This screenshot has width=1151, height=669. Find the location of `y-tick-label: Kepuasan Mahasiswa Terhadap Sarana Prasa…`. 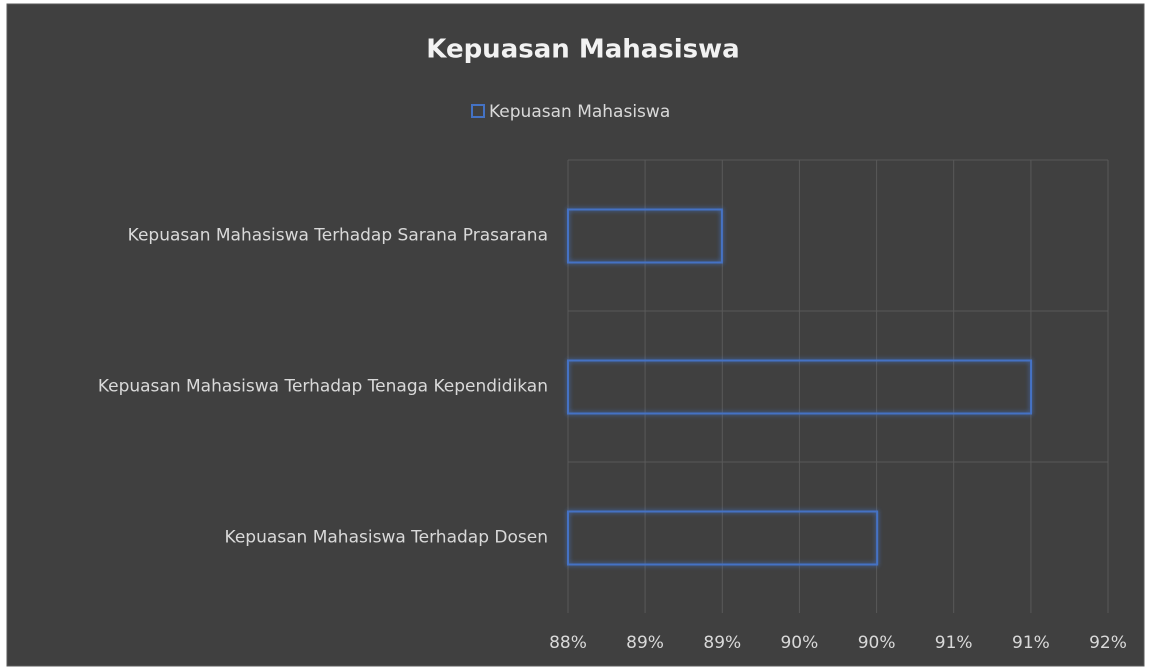

y-tick-label: Kepuasan Mahasiswa Terhadap Sarana Prasa… is located at coordinates (338, 236).